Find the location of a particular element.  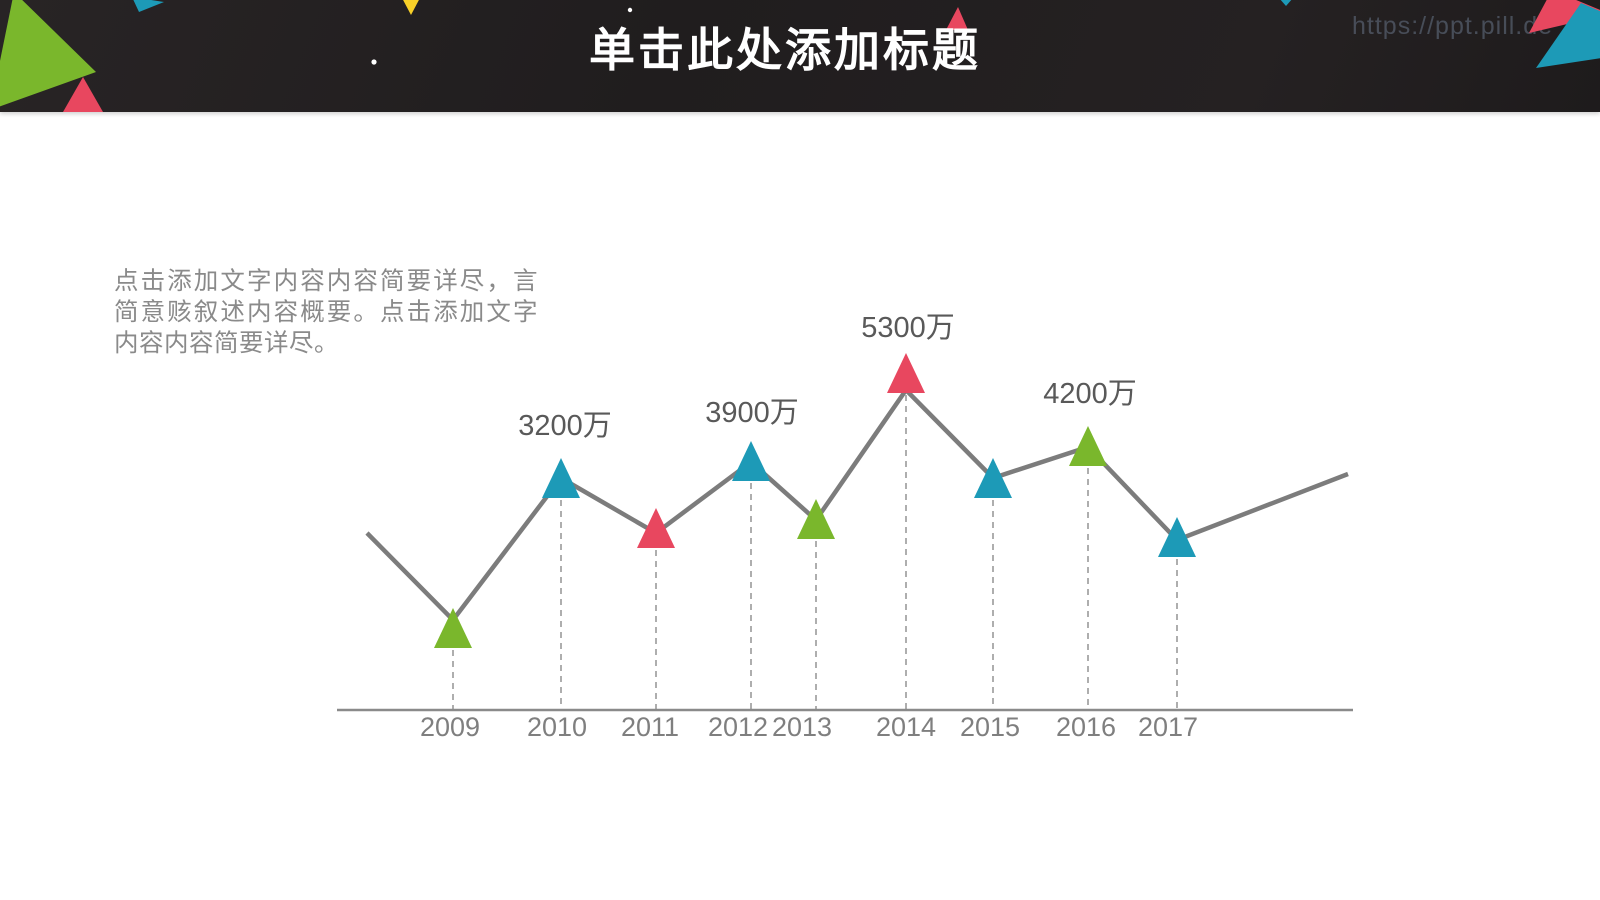

x-tick-2009: 2009 is located at coordinates (450, 727).